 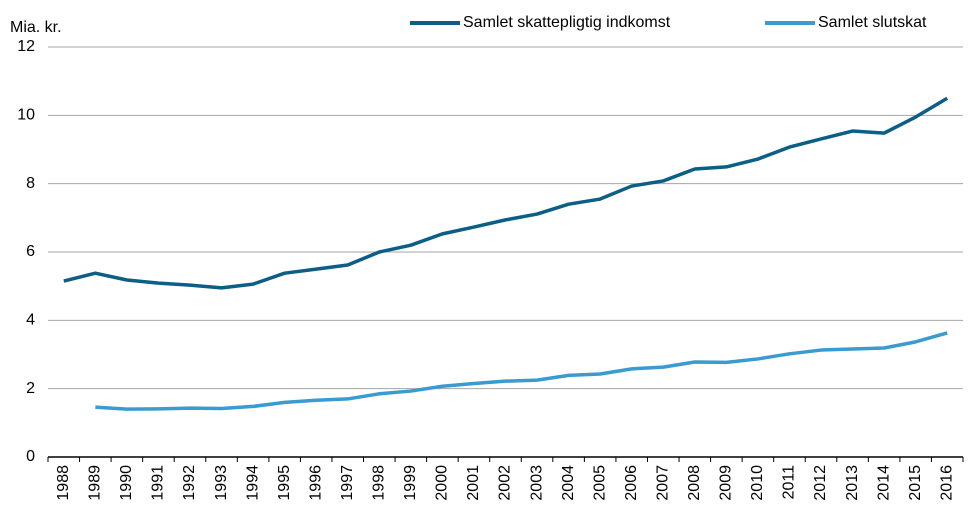 I want to click on x-tick-label: 2009, so click(x=726, y=483).